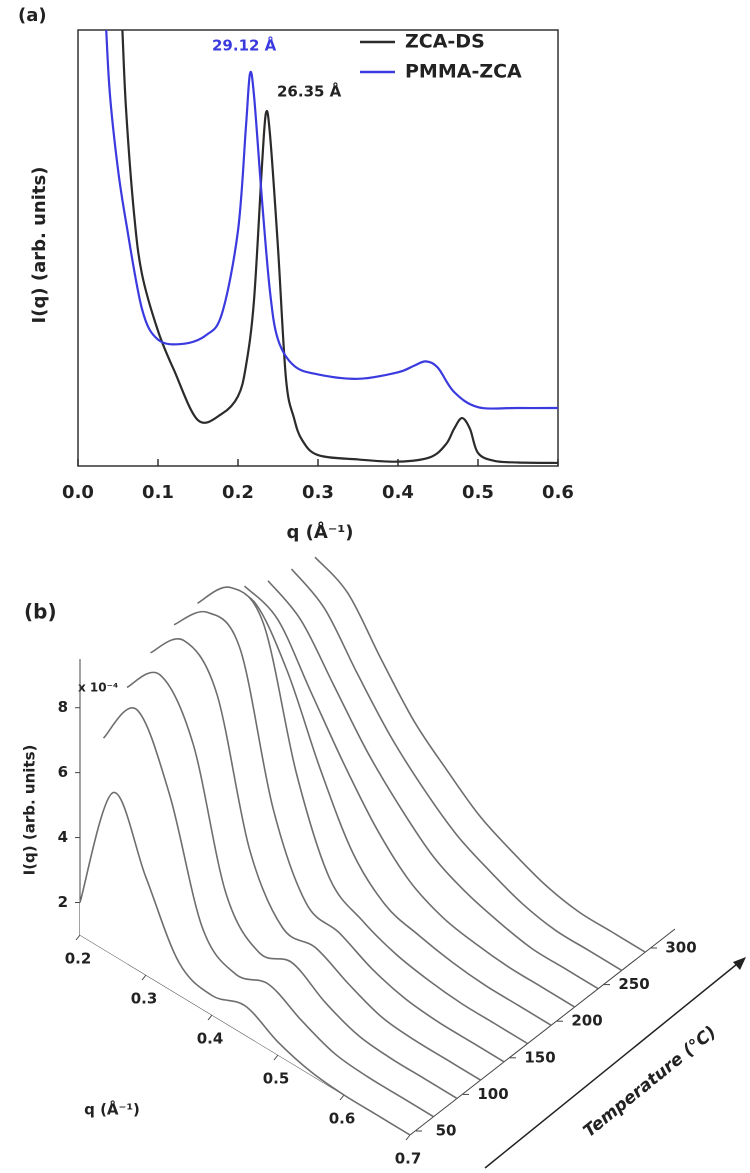 This screenshot has height=1173, width=750. What do you see at coordinates (63, 837) in the screenshot?
I see `z-tick-label: 4` at bounding box center [63, 837].